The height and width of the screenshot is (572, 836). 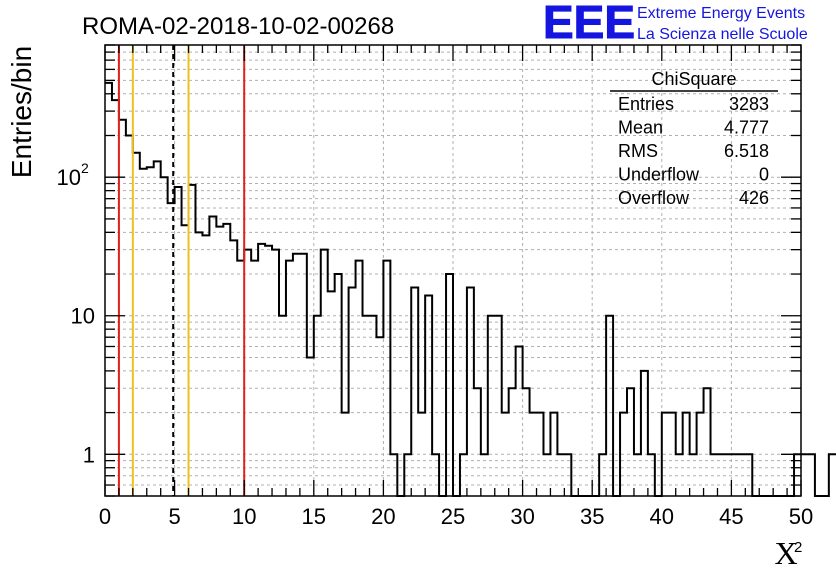 I want to click on x-tick-label: 35, so click(x=592, y=516).